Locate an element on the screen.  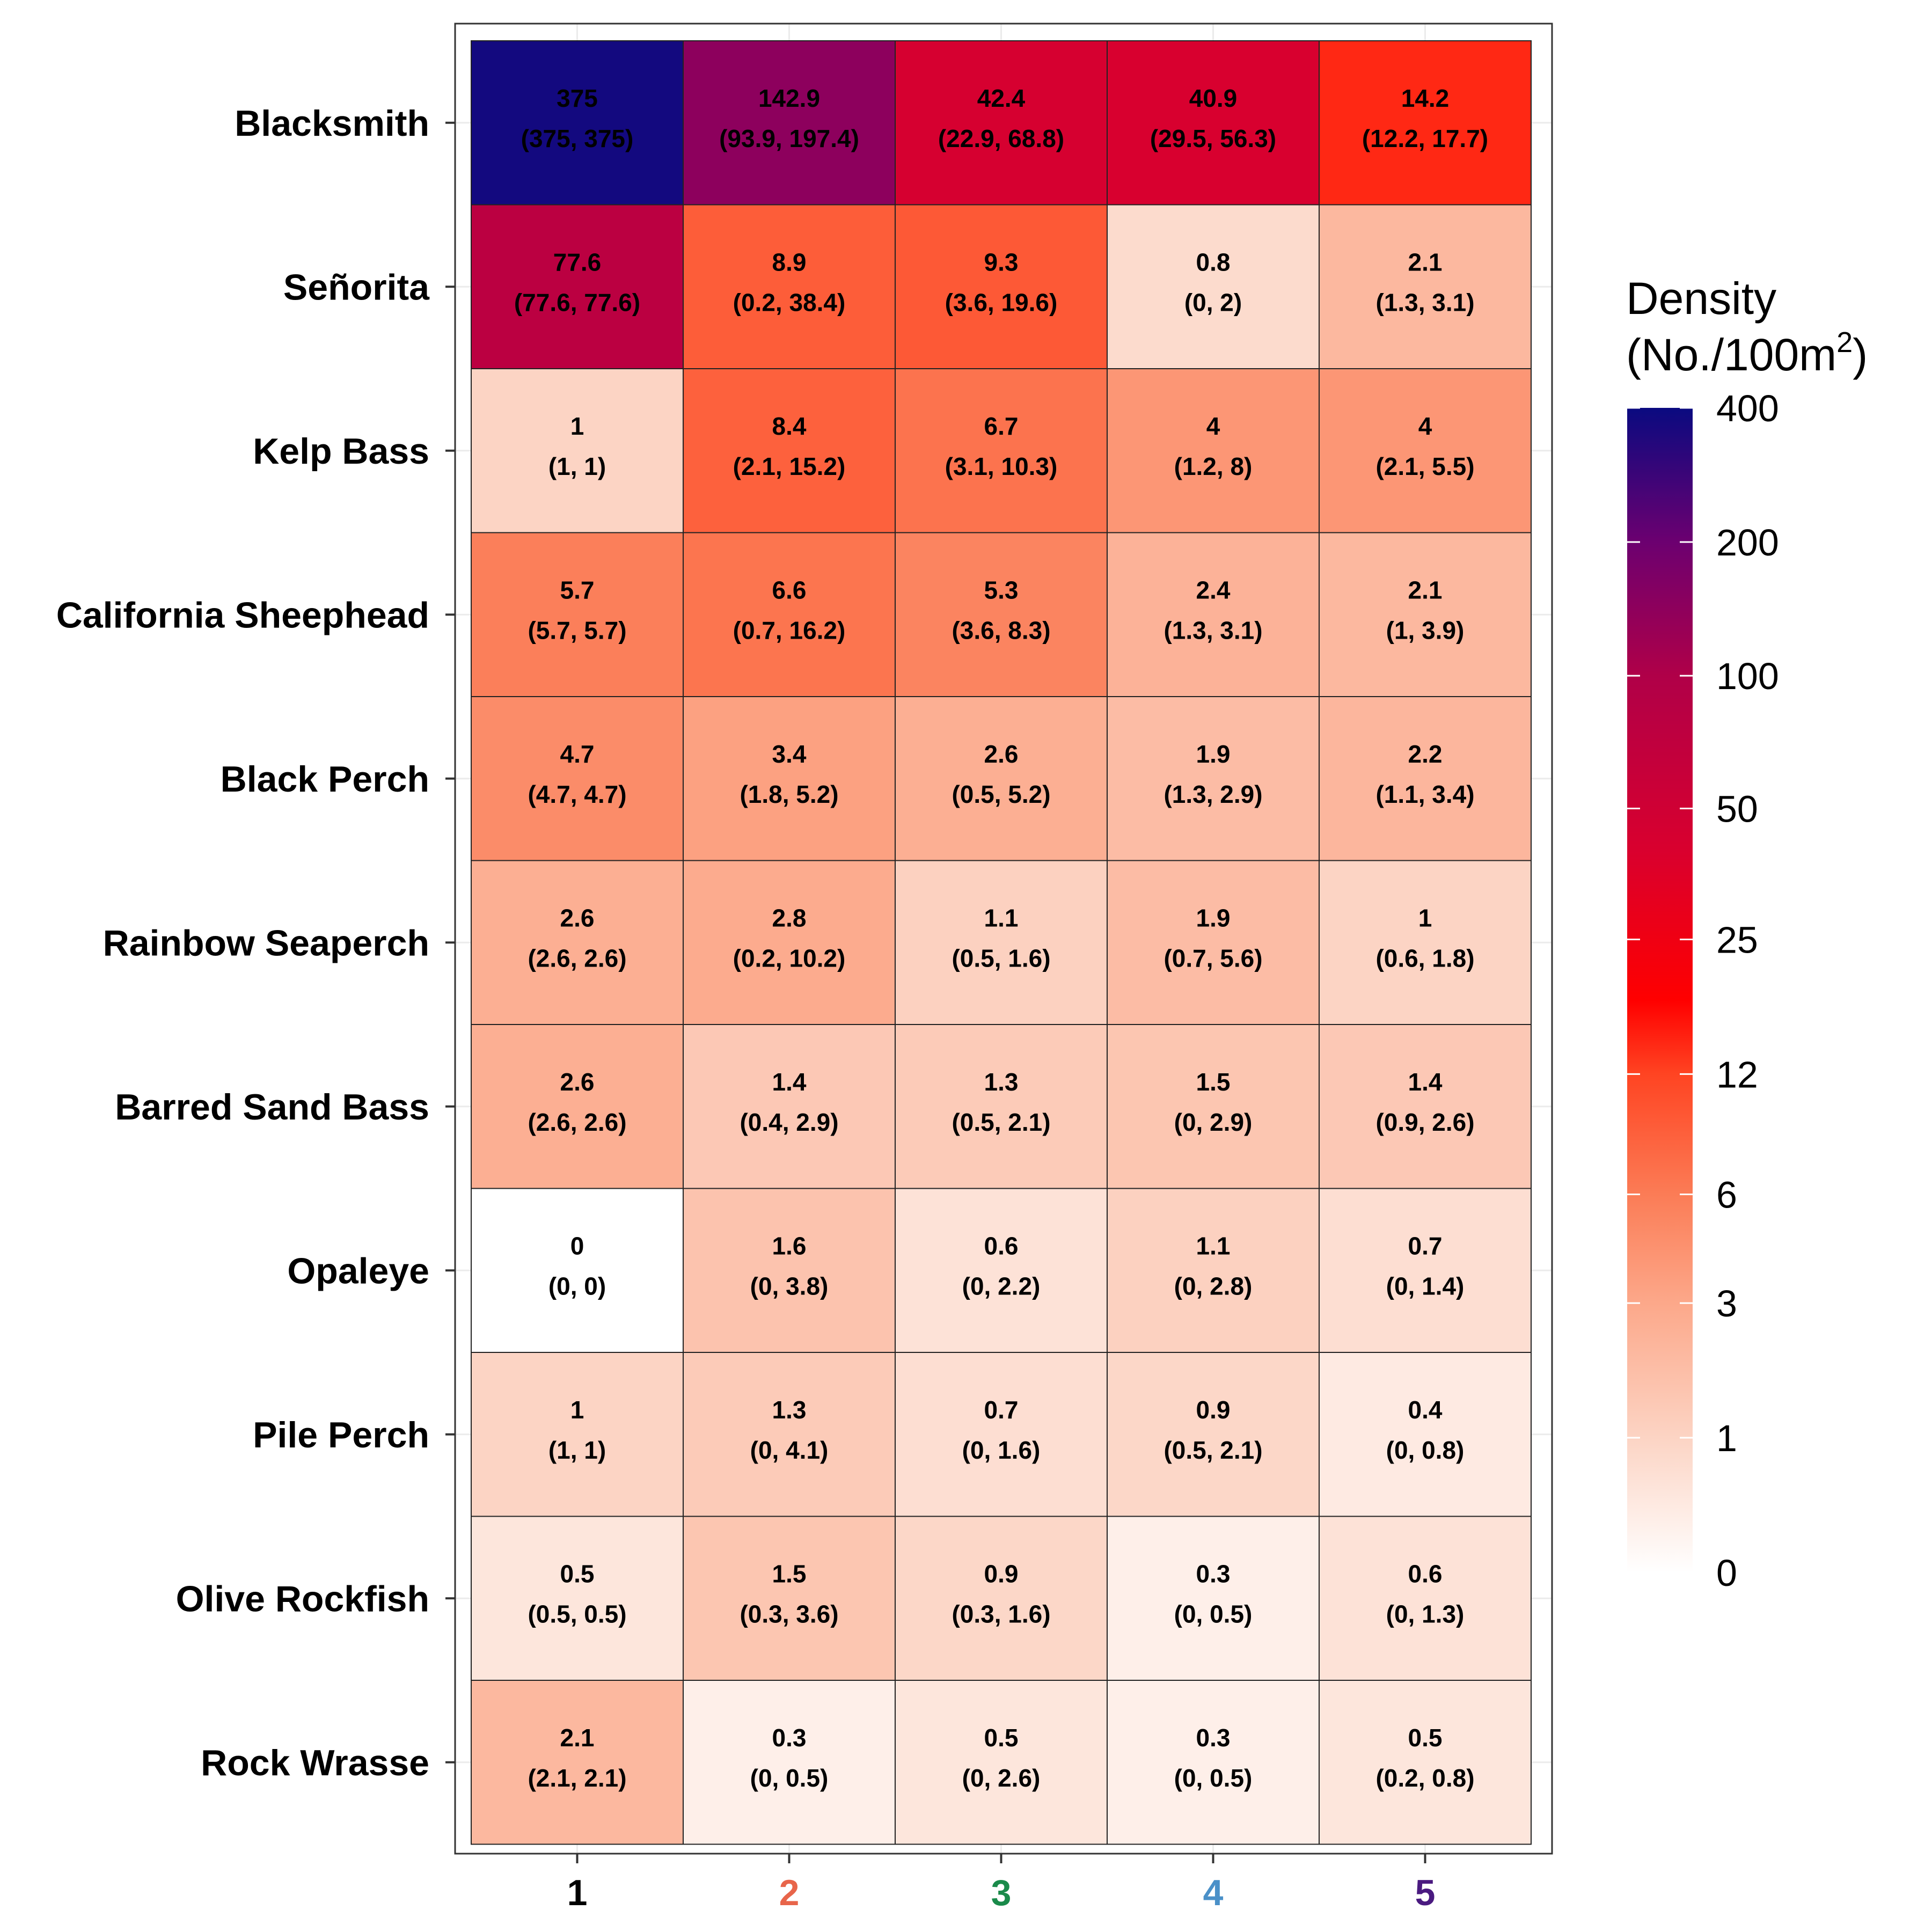
cell-value-label: 1.4 is located at coordinates (789, 1082).